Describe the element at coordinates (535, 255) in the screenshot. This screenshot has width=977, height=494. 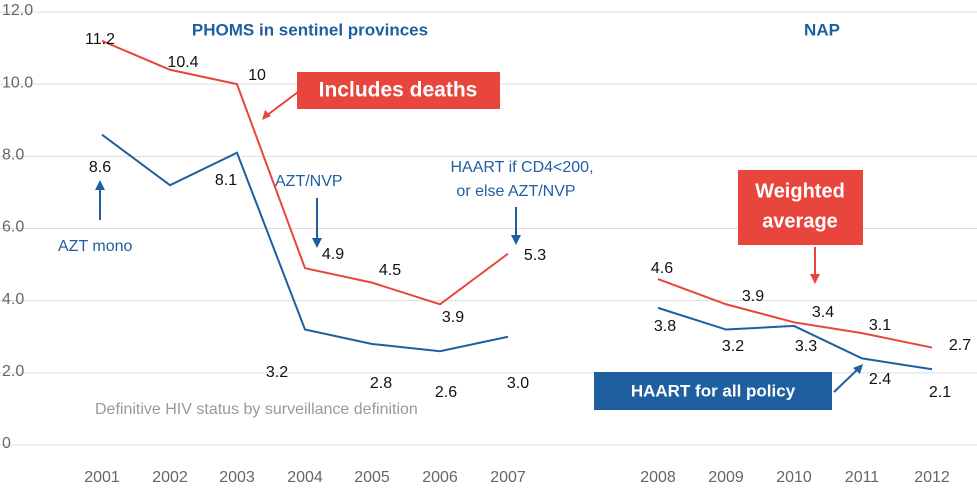
I see `data-label: 5.3` at that location.